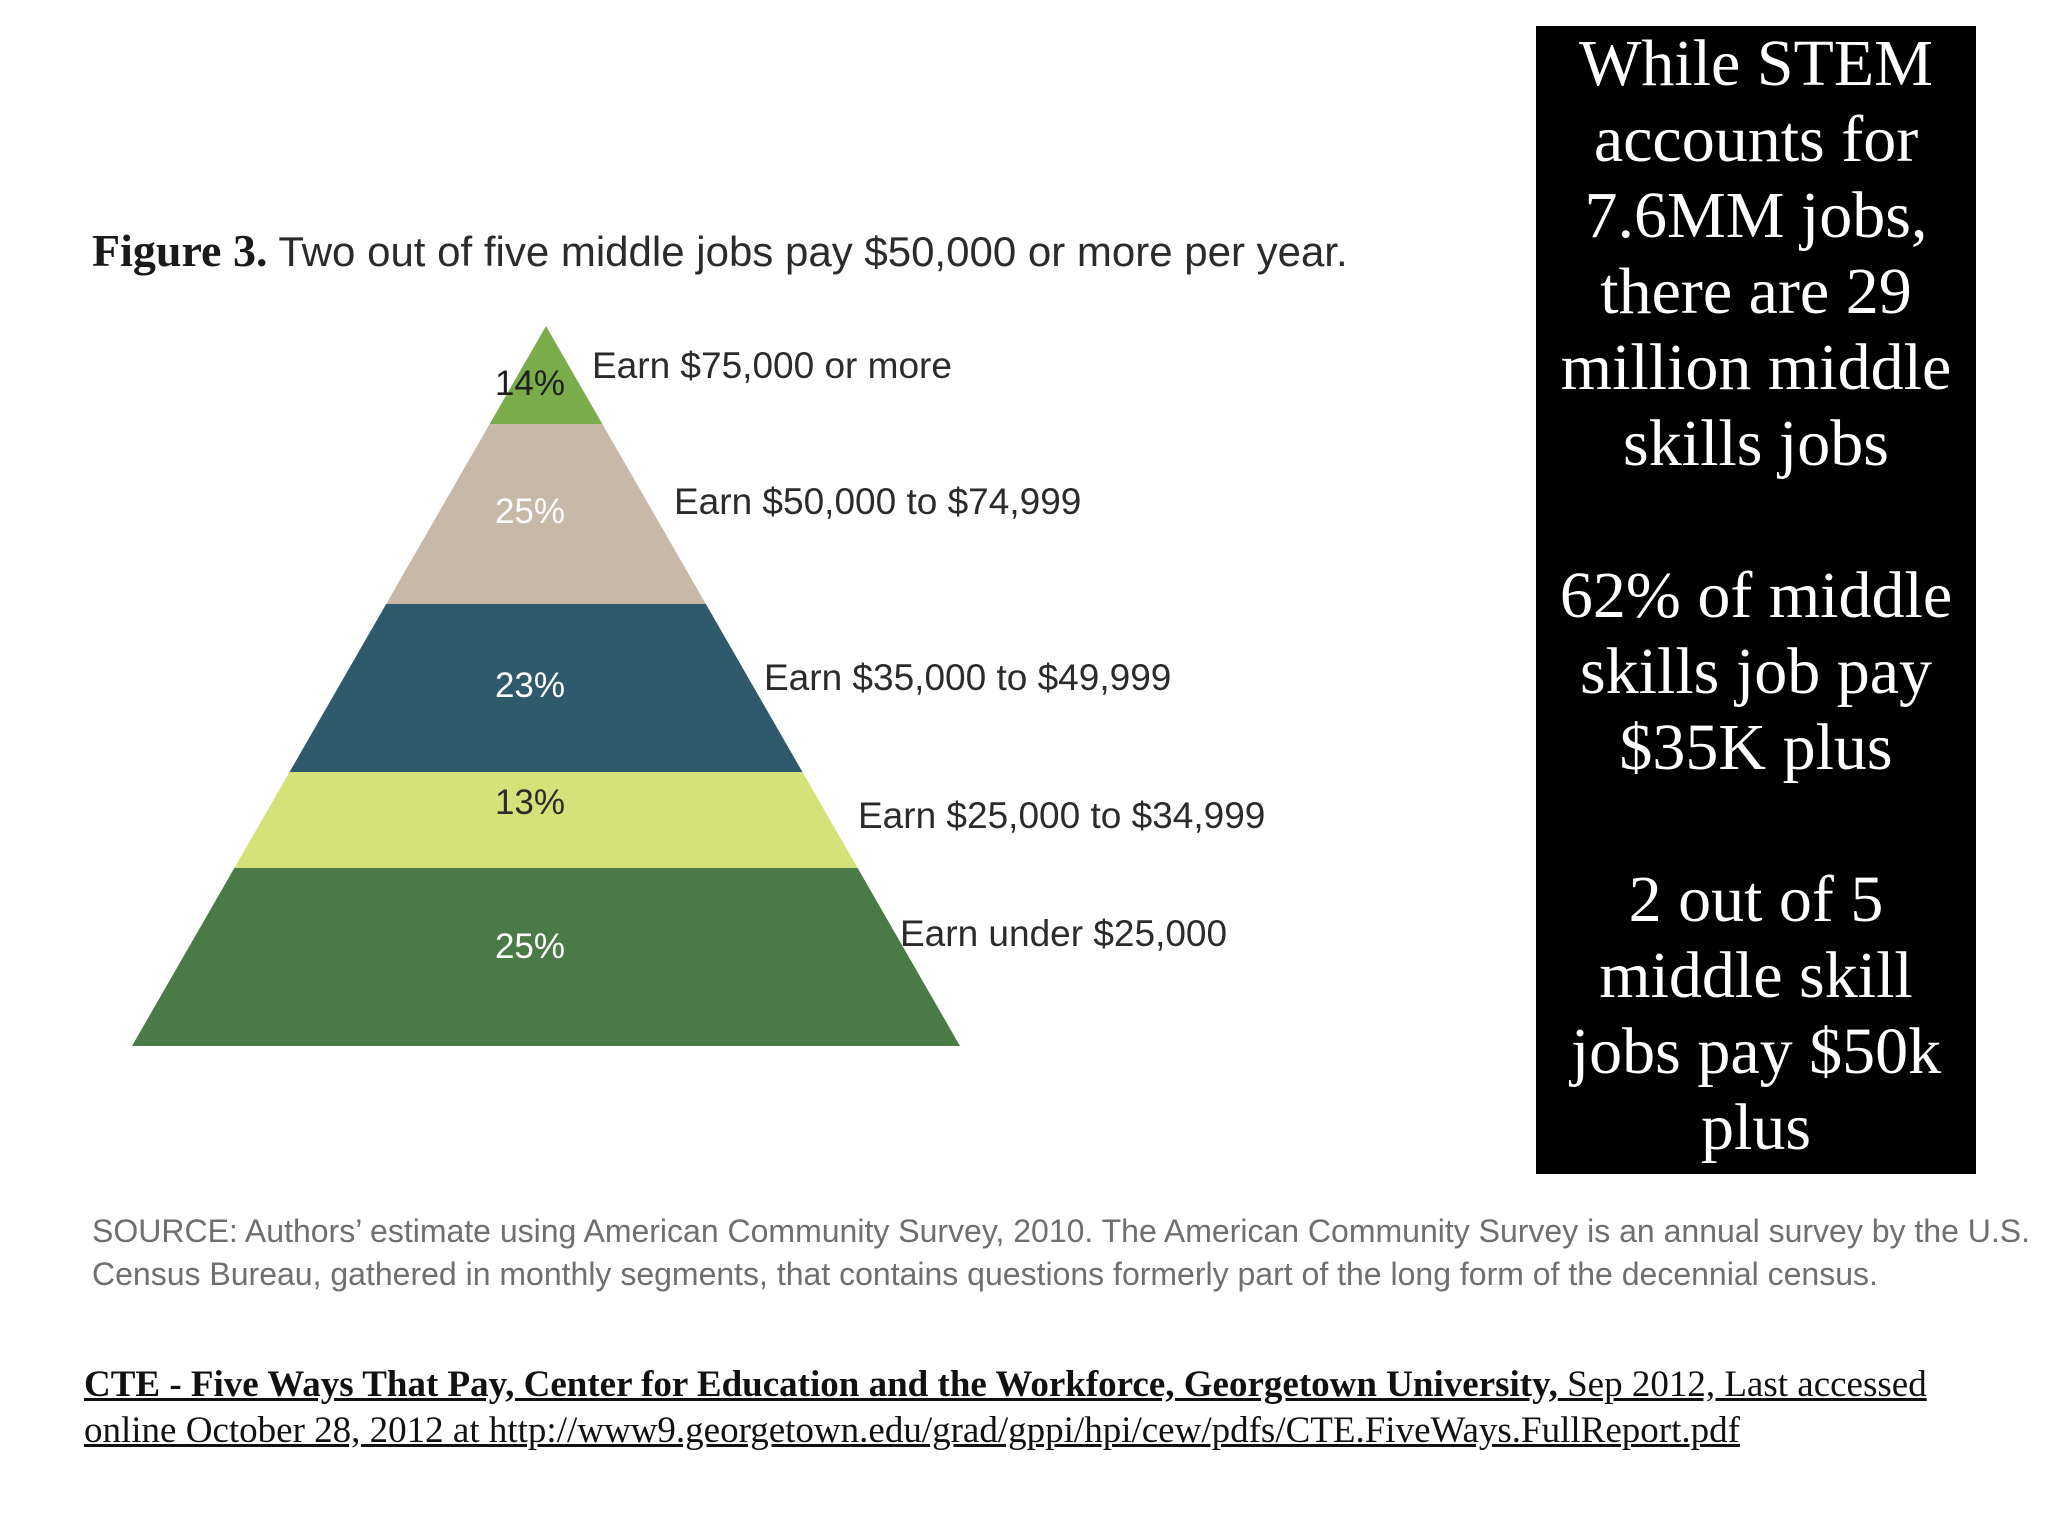 This screenshot has width=2048, height=1536. I want to click on callout-line: 62% of middle, so click(1756, 595).